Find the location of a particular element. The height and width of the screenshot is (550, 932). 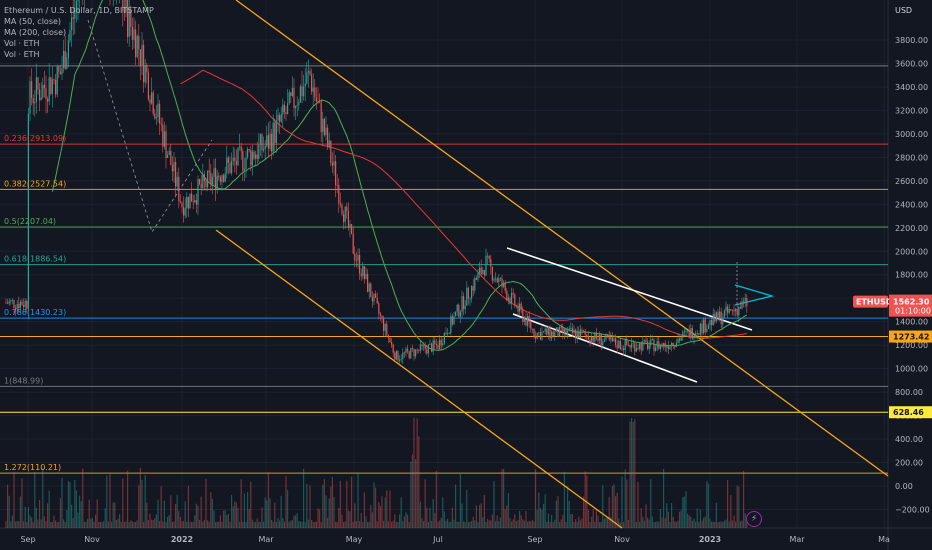

volume-legend-2: Vol · ETH is located at coordinates (22, 54).